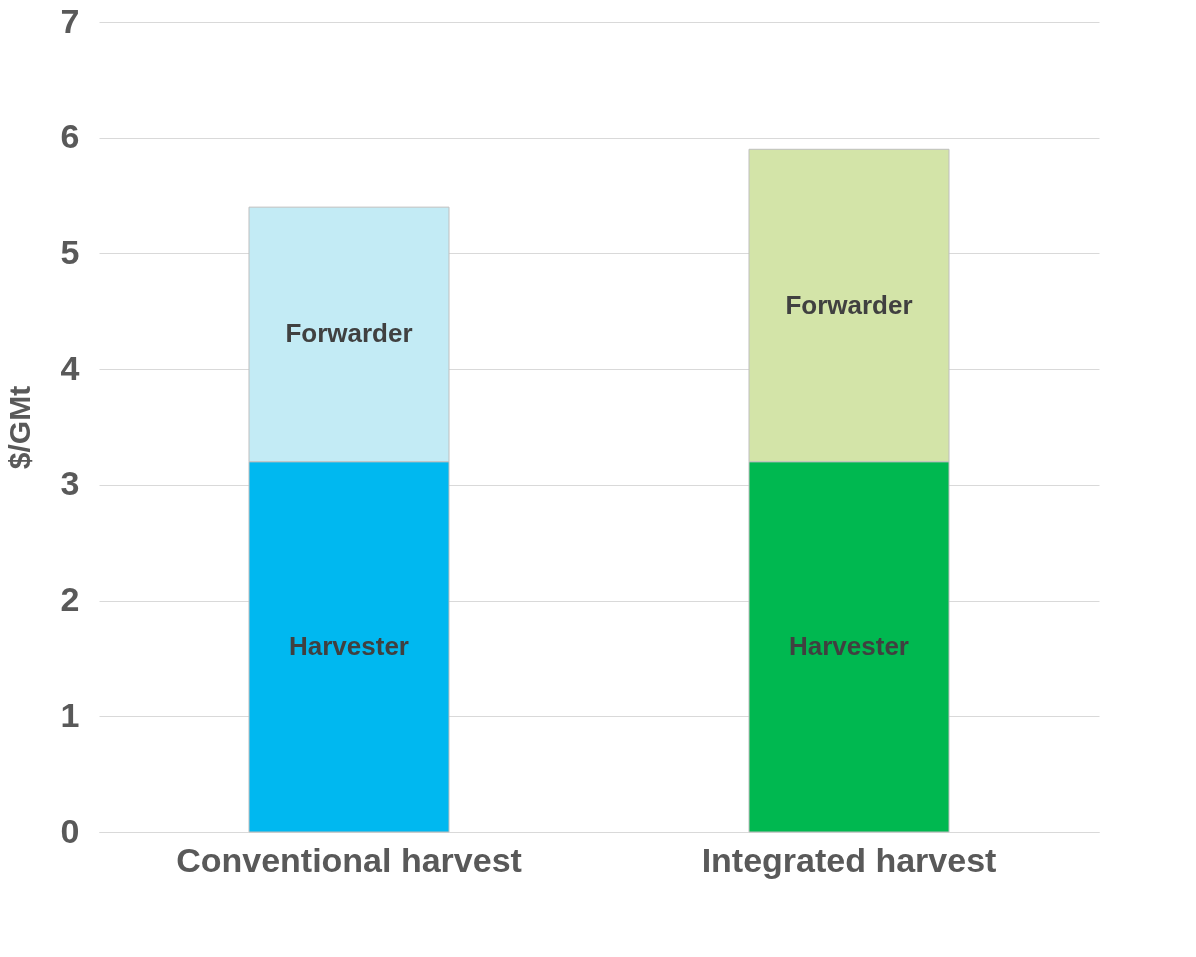  Describe the element at coordinates (70, 367) in the screenshot. I see `y-tick-label: 4` at that location.